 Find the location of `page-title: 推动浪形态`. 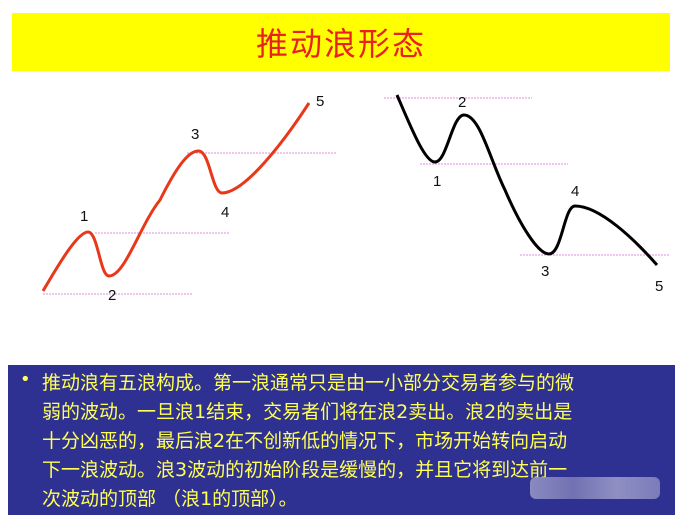

page-title: 推动浪形态 is located at coordinates (340, 44).